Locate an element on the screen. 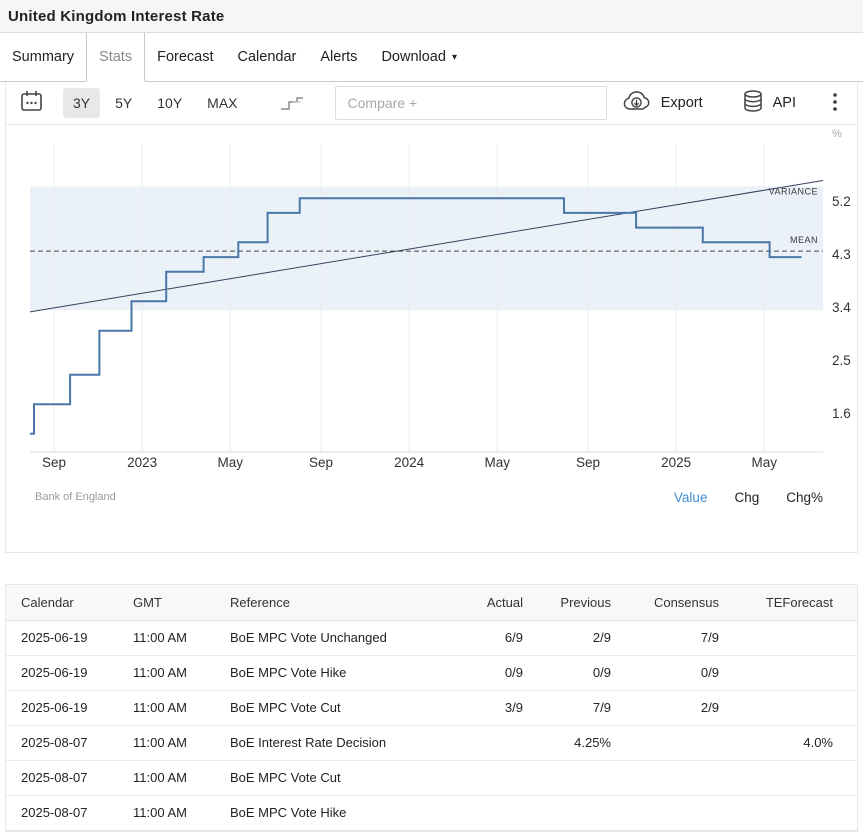 The image size is (863, 832). cell-previous: 2/9 is located at coordinates (567, 638).